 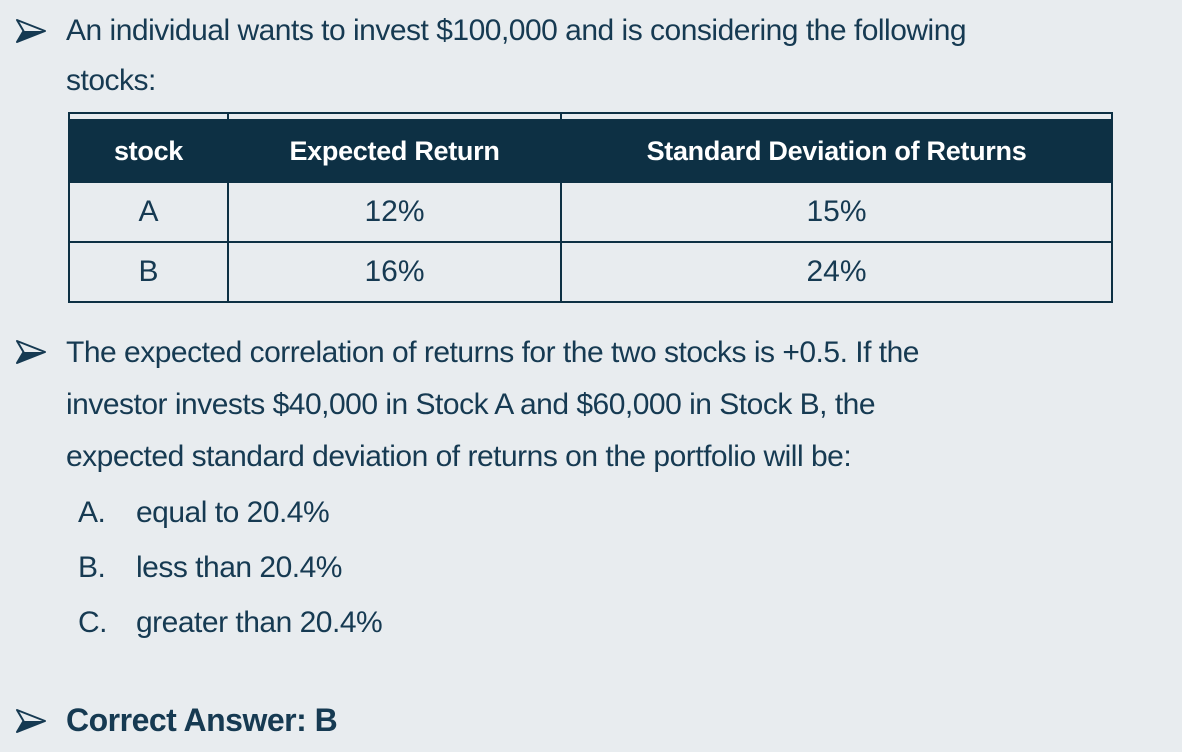 I want to click on table-top-spacer, so click(x=590, y=116).